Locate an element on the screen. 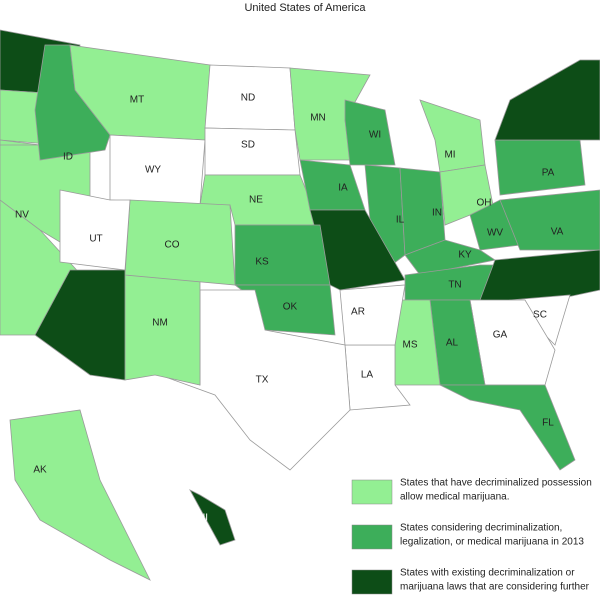  state-label: ID is located at coordinates (68, 157).